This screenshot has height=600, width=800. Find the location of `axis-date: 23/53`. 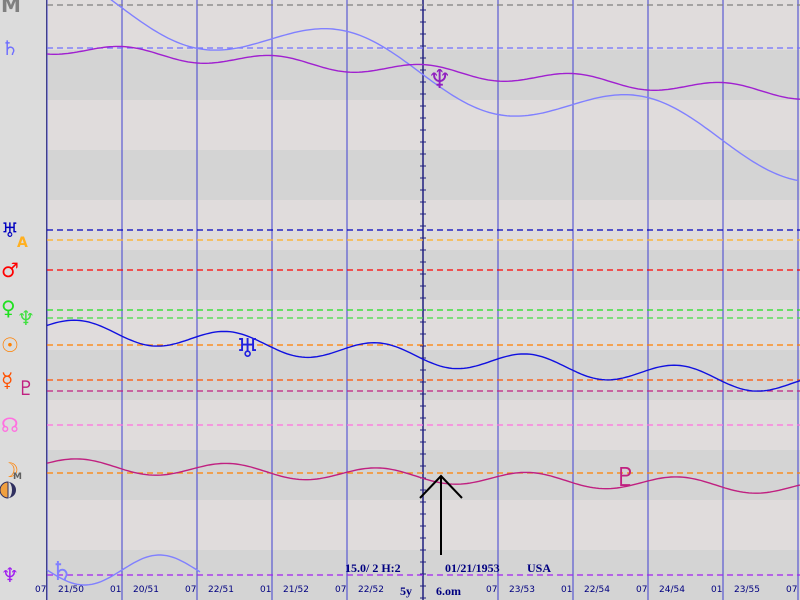

axis-date: 23/53 is located at coordinates (522, 590).